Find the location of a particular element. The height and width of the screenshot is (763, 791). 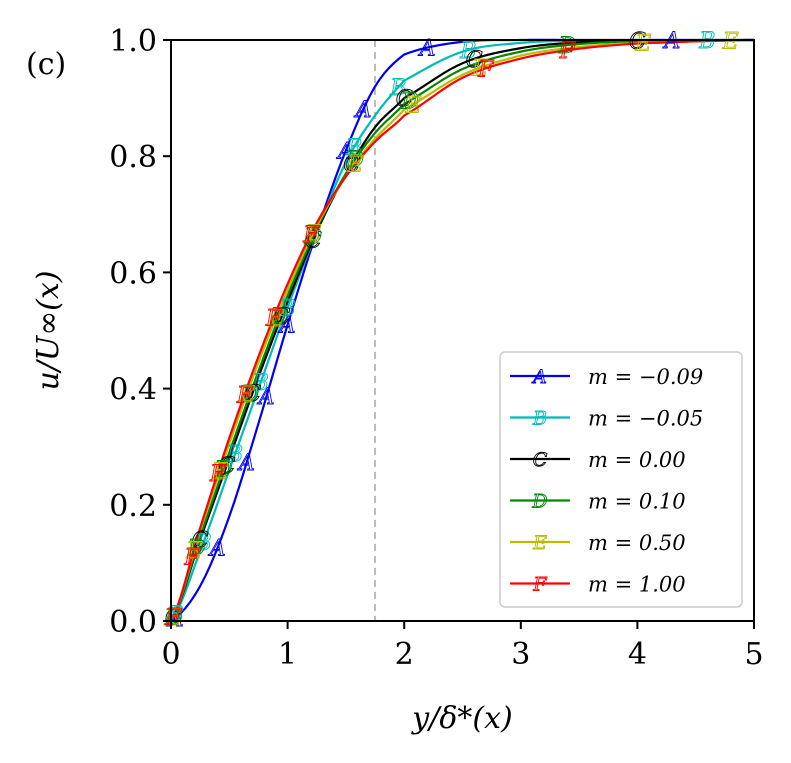

x-tick-label: 1 is located at coordinates (287, 654).